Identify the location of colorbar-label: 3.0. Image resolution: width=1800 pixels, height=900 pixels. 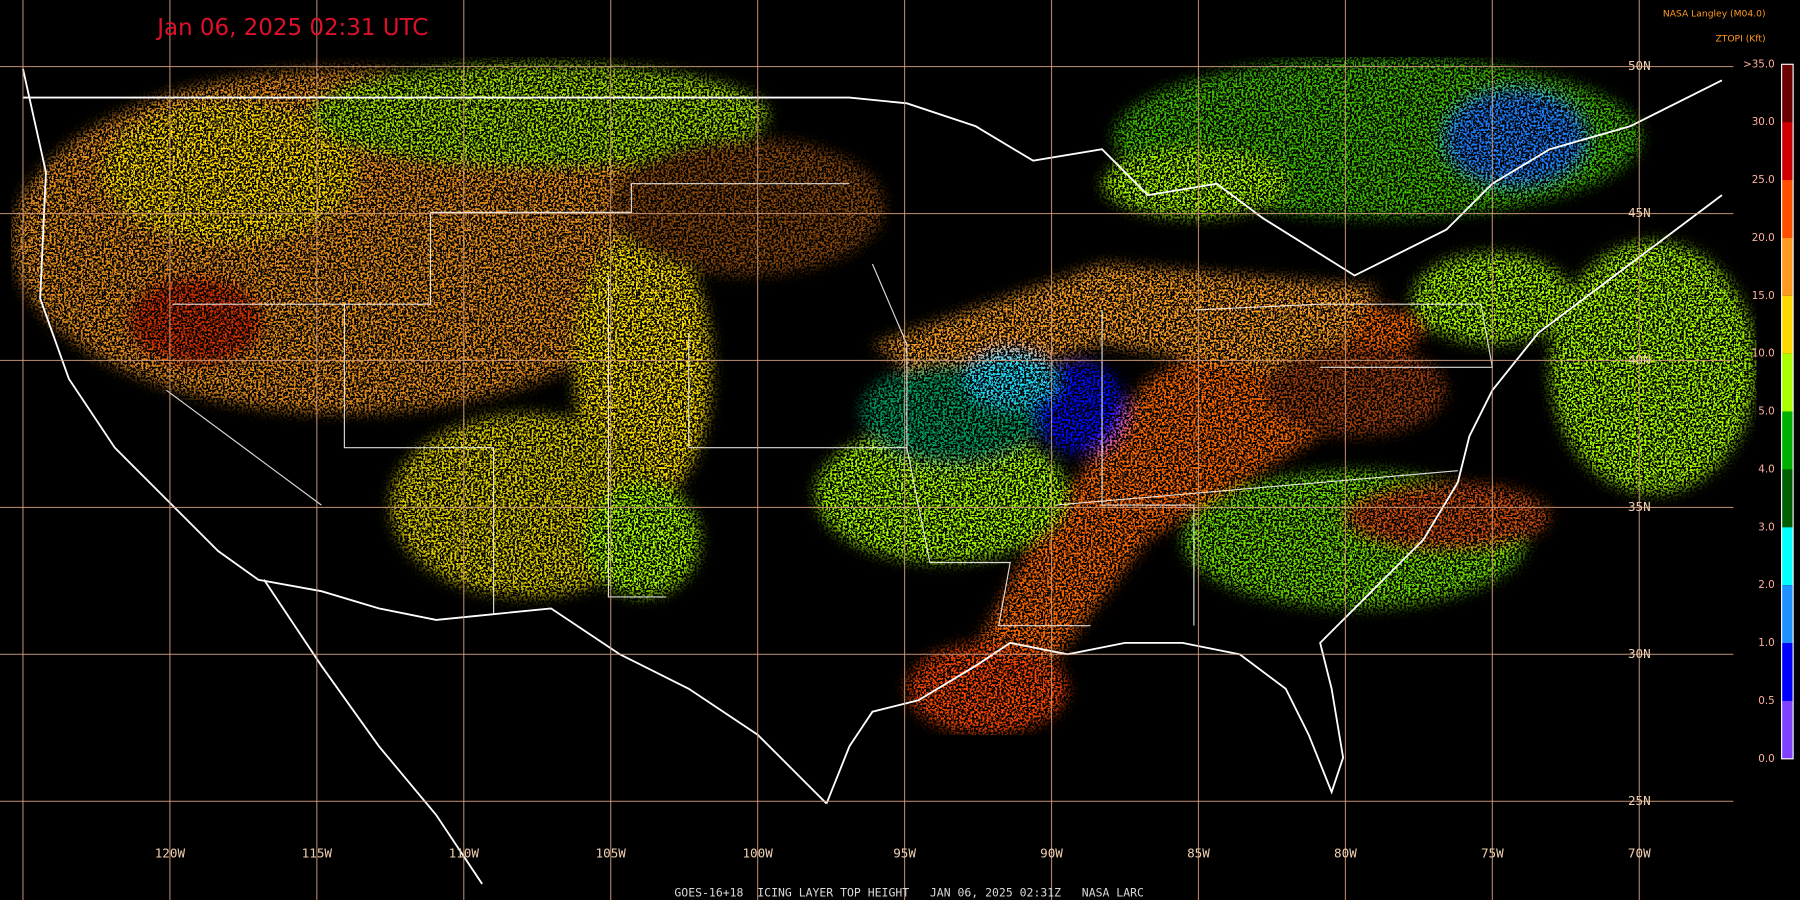
(1766, 527).